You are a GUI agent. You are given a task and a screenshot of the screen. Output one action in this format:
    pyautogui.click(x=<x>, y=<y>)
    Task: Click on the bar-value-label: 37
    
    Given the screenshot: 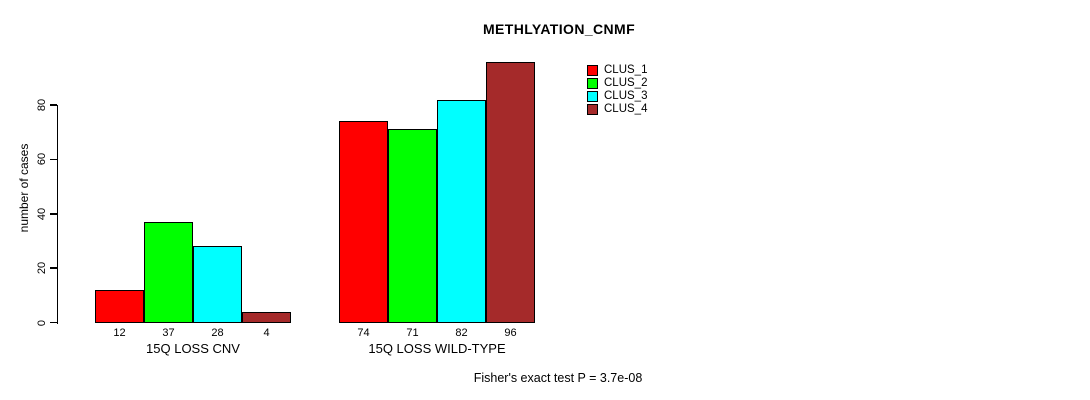 What is the action you would take?
    pyautogui.click(x=168, y=333)
    